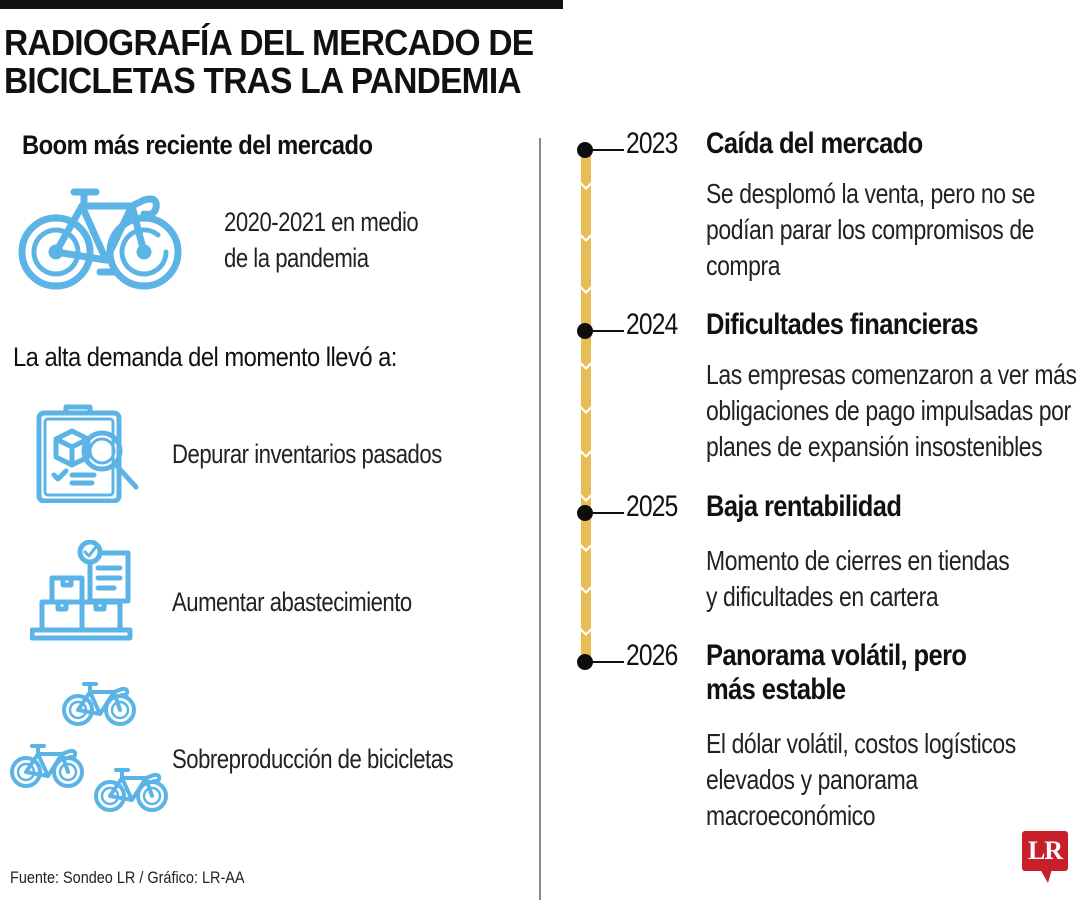 This screenshot has height=900, width=1080. I want to click on boom-text-line-1: 2020-2021 en medio, so click(321, 222).